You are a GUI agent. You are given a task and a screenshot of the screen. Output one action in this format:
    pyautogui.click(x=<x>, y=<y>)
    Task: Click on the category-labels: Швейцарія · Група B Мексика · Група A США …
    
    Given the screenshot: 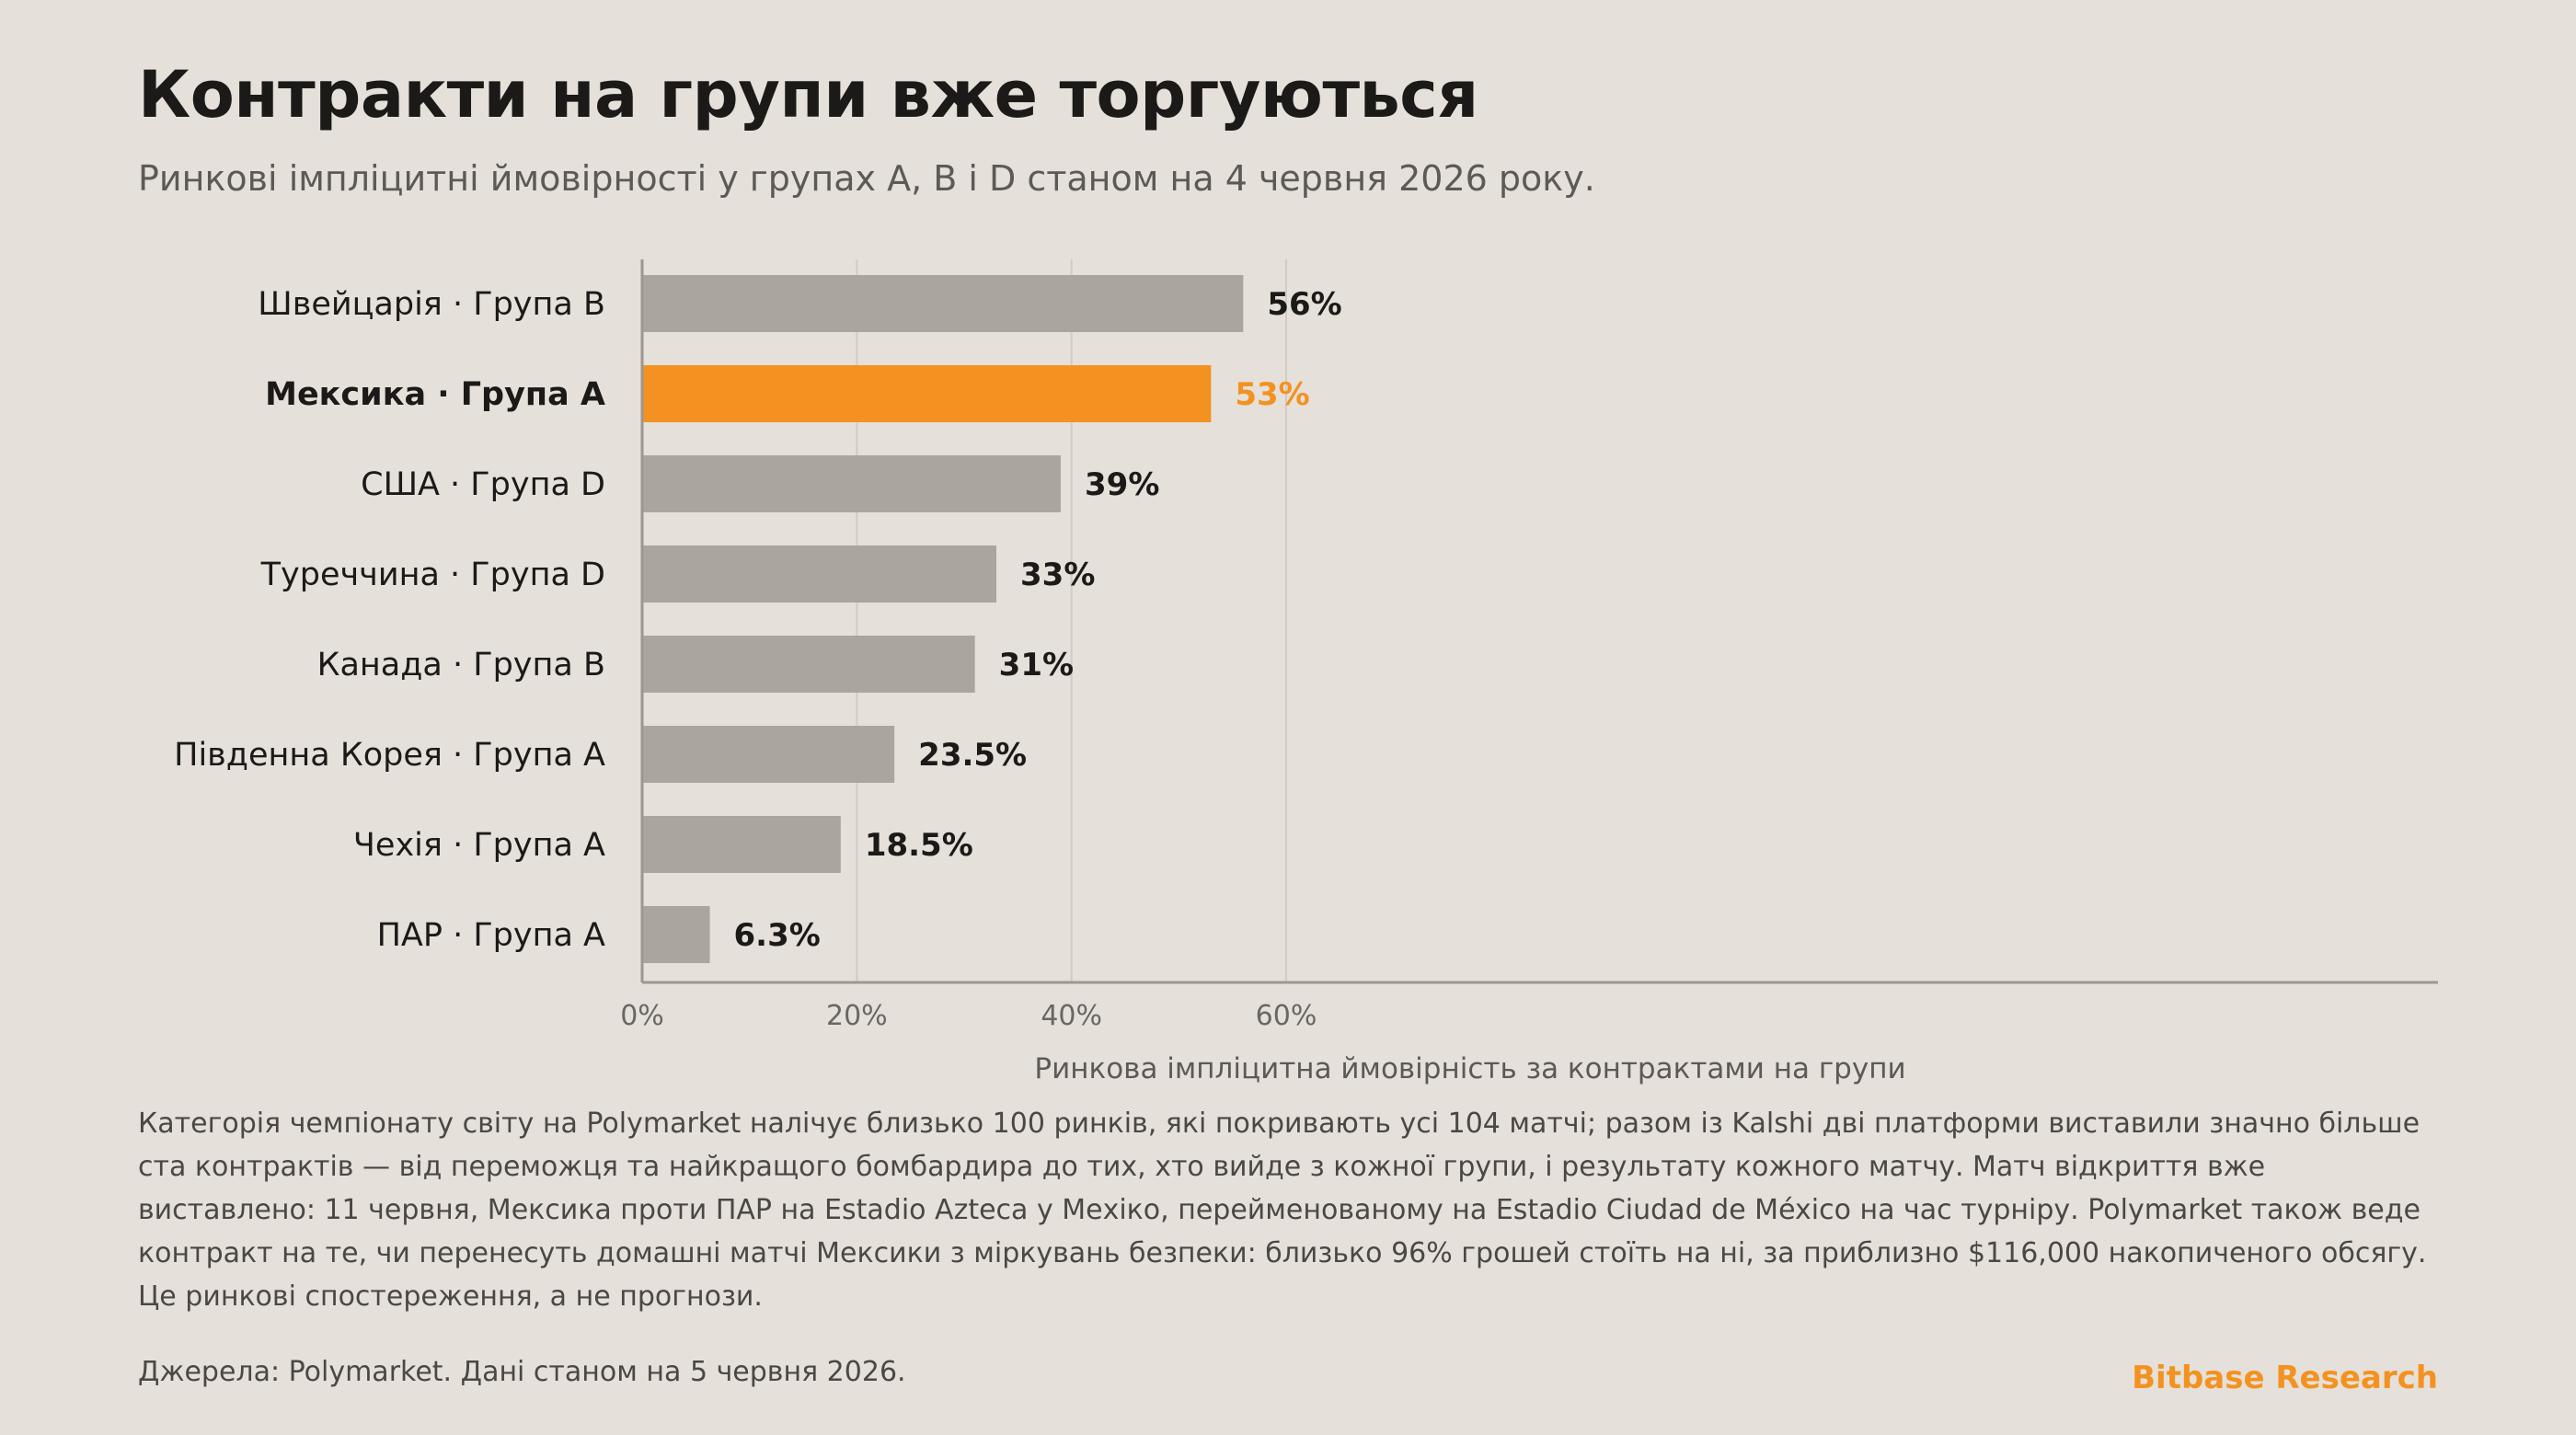 What is the action you would take?
    pyautogui.click(x=389, y=620)
    